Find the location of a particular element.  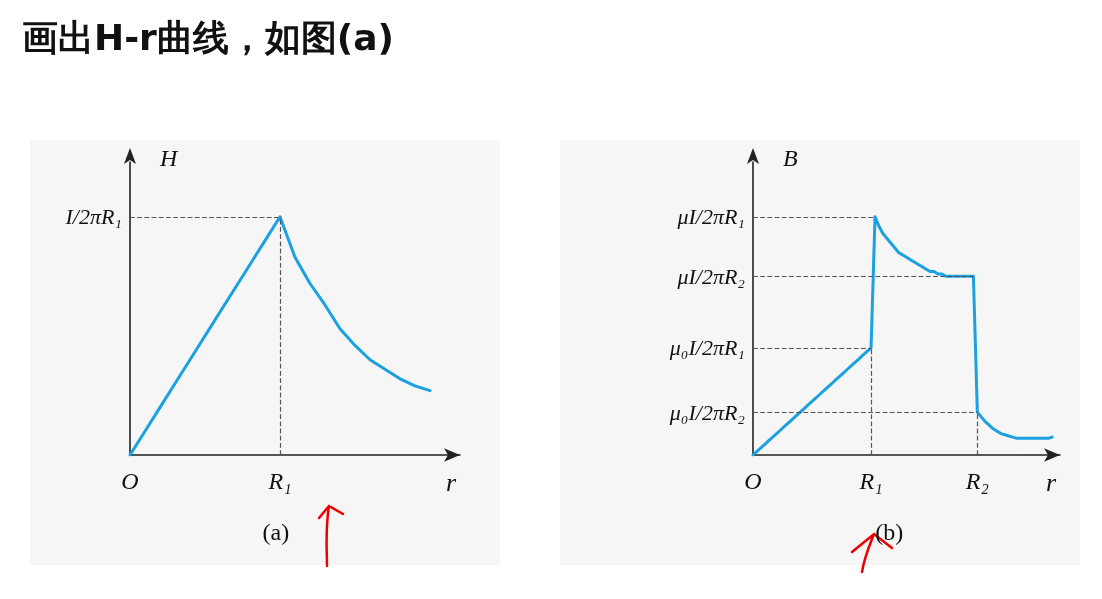

text: (b) is located at coordinates (889, 532).